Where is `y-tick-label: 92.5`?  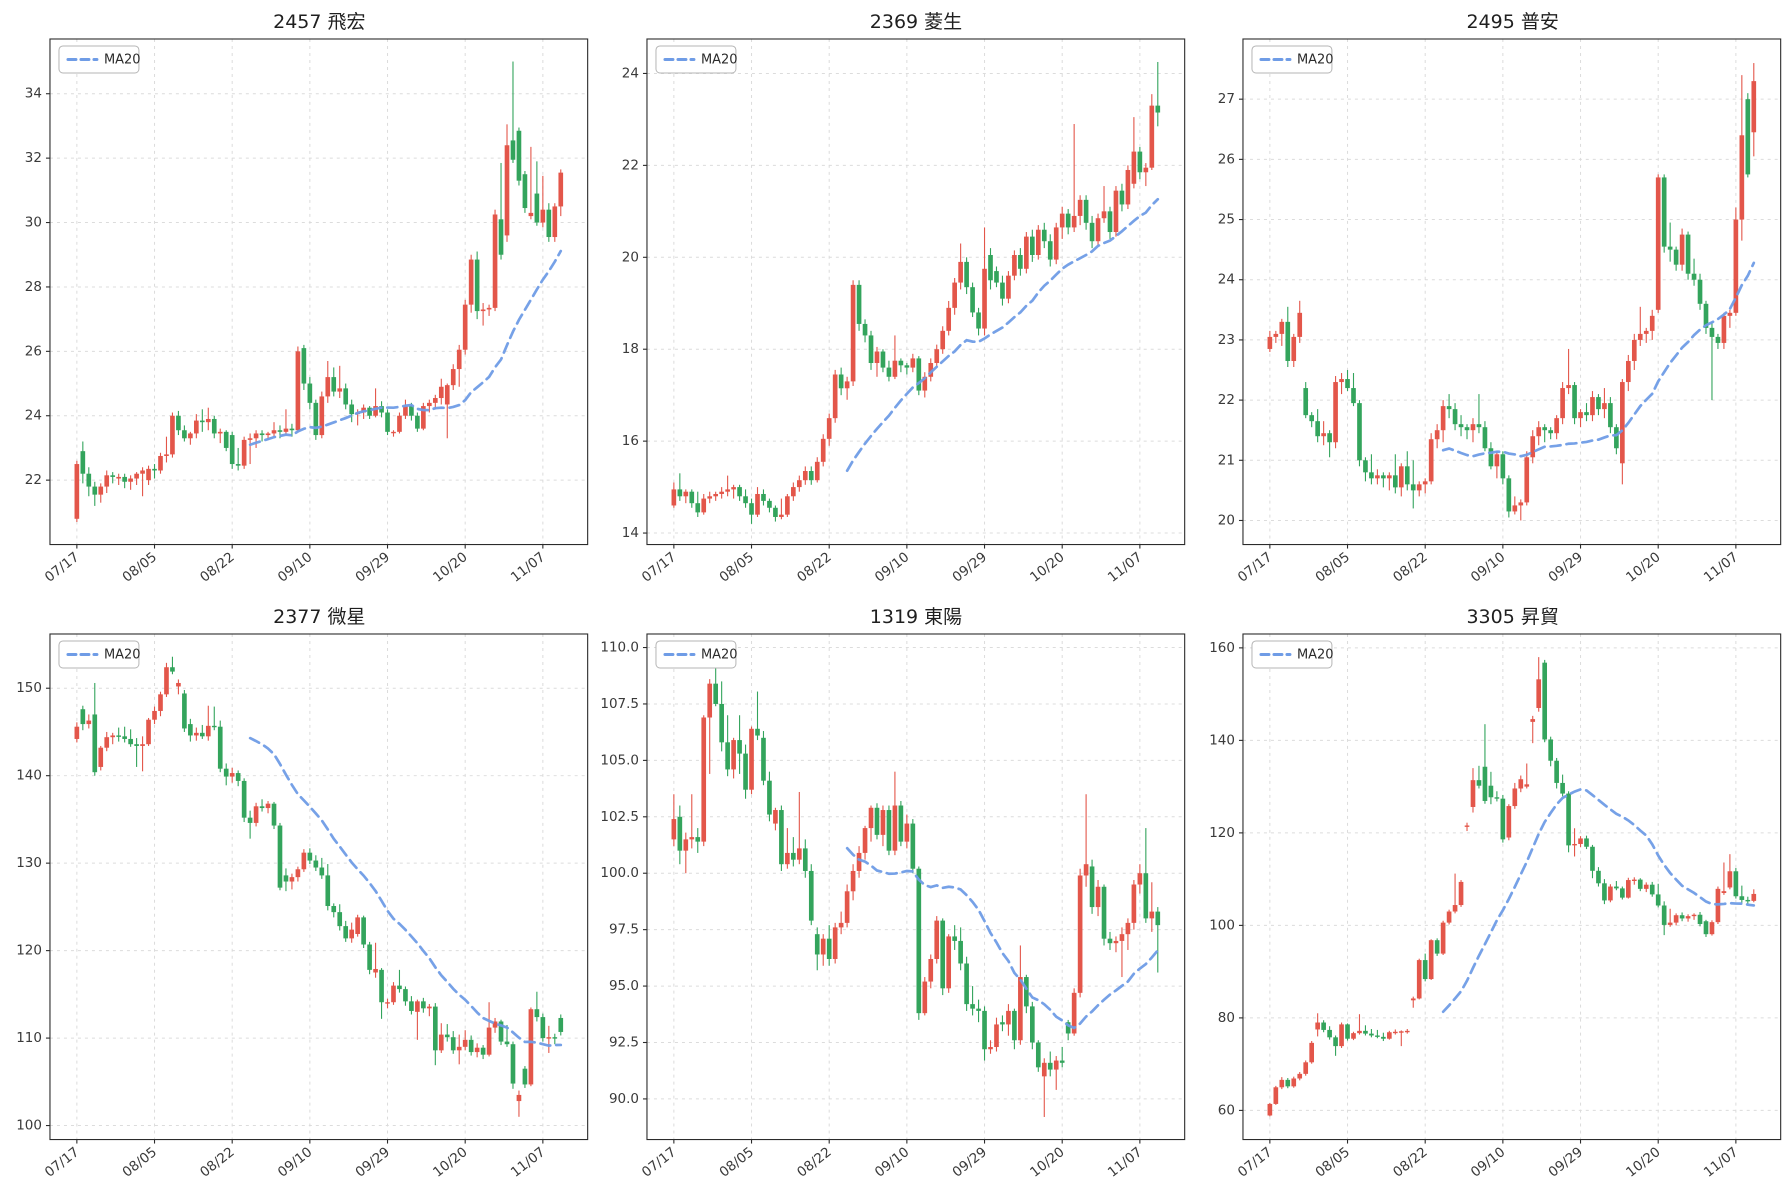
y-tick-label: 92.5 is located at coordinates (624, 1042).